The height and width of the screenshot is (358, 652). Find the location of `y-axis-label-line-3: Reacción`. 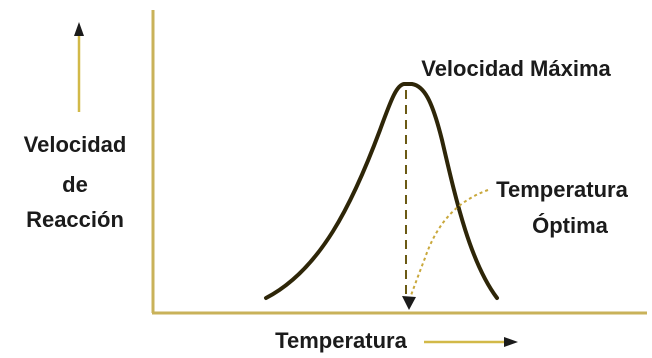

y-axis-label-line-3: Reacción is located at coordinates (75, 219).